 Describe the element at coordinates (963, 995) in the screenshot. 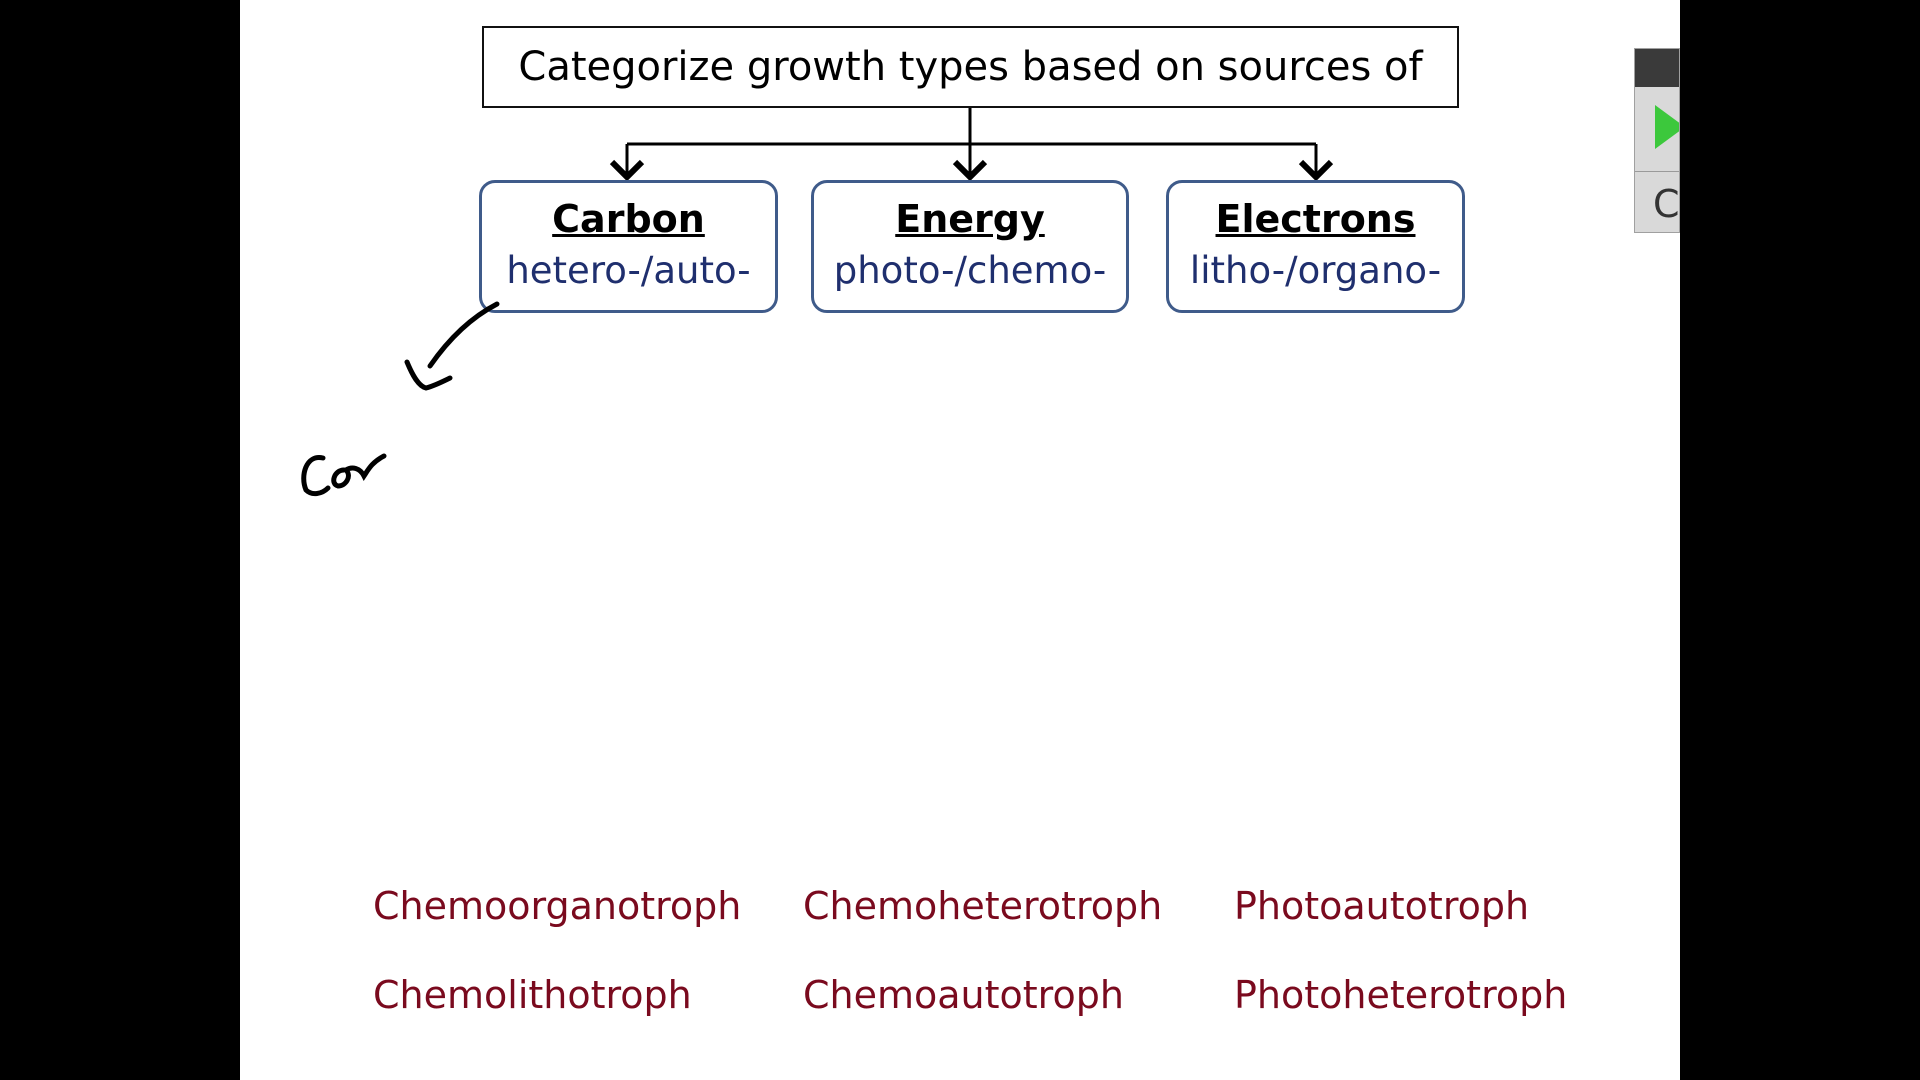

I see `term-chemoautotroph: Chemoautotroph` at that location.